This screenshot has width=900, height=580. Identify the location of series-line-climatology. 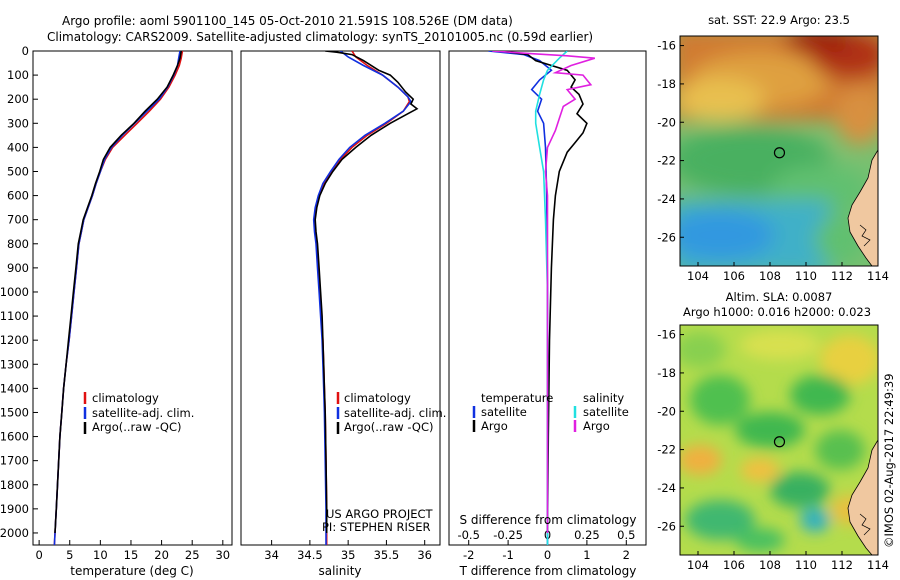
(362, 298).